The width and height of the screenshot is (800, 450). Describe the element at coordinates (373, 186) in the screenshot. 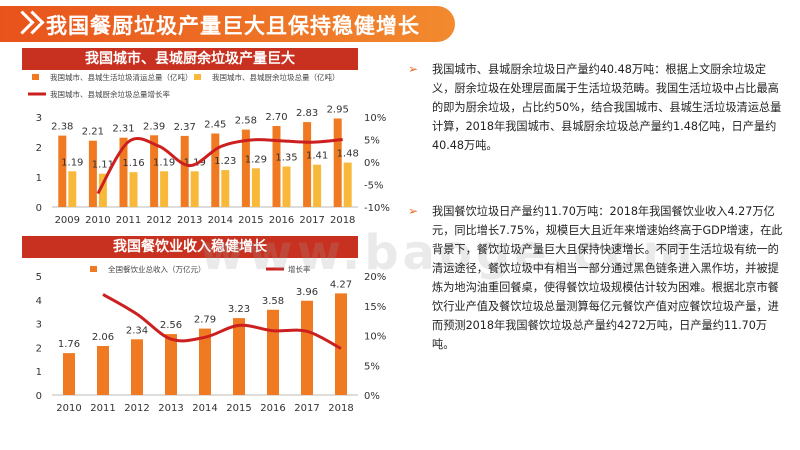

I see `chart1-ytick-right: -5%` at that location.